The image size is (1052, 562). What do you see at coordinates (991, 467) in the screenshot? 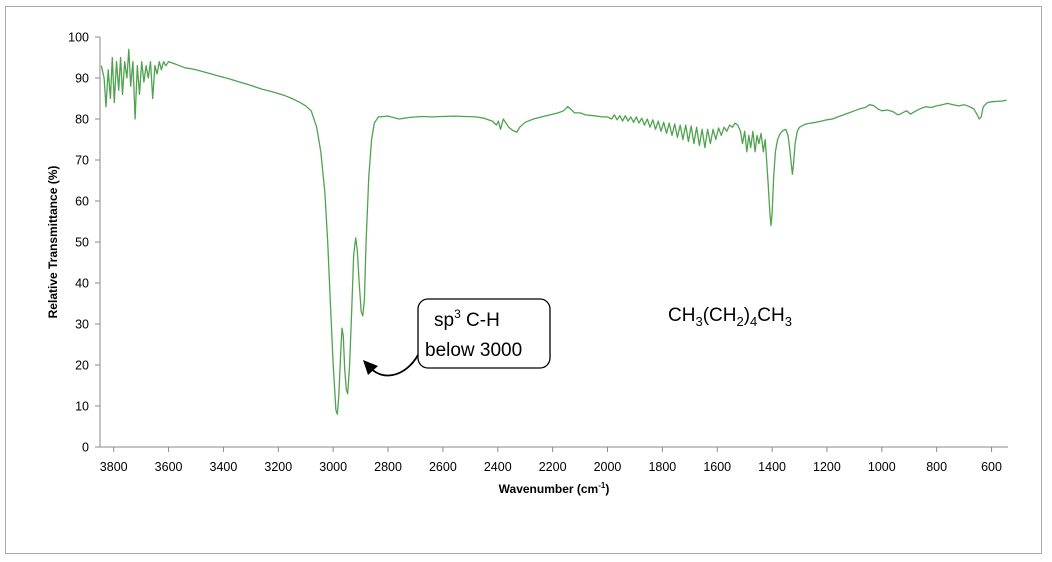
I see `x-tick-label: 600` at bounding box center [991, 467].